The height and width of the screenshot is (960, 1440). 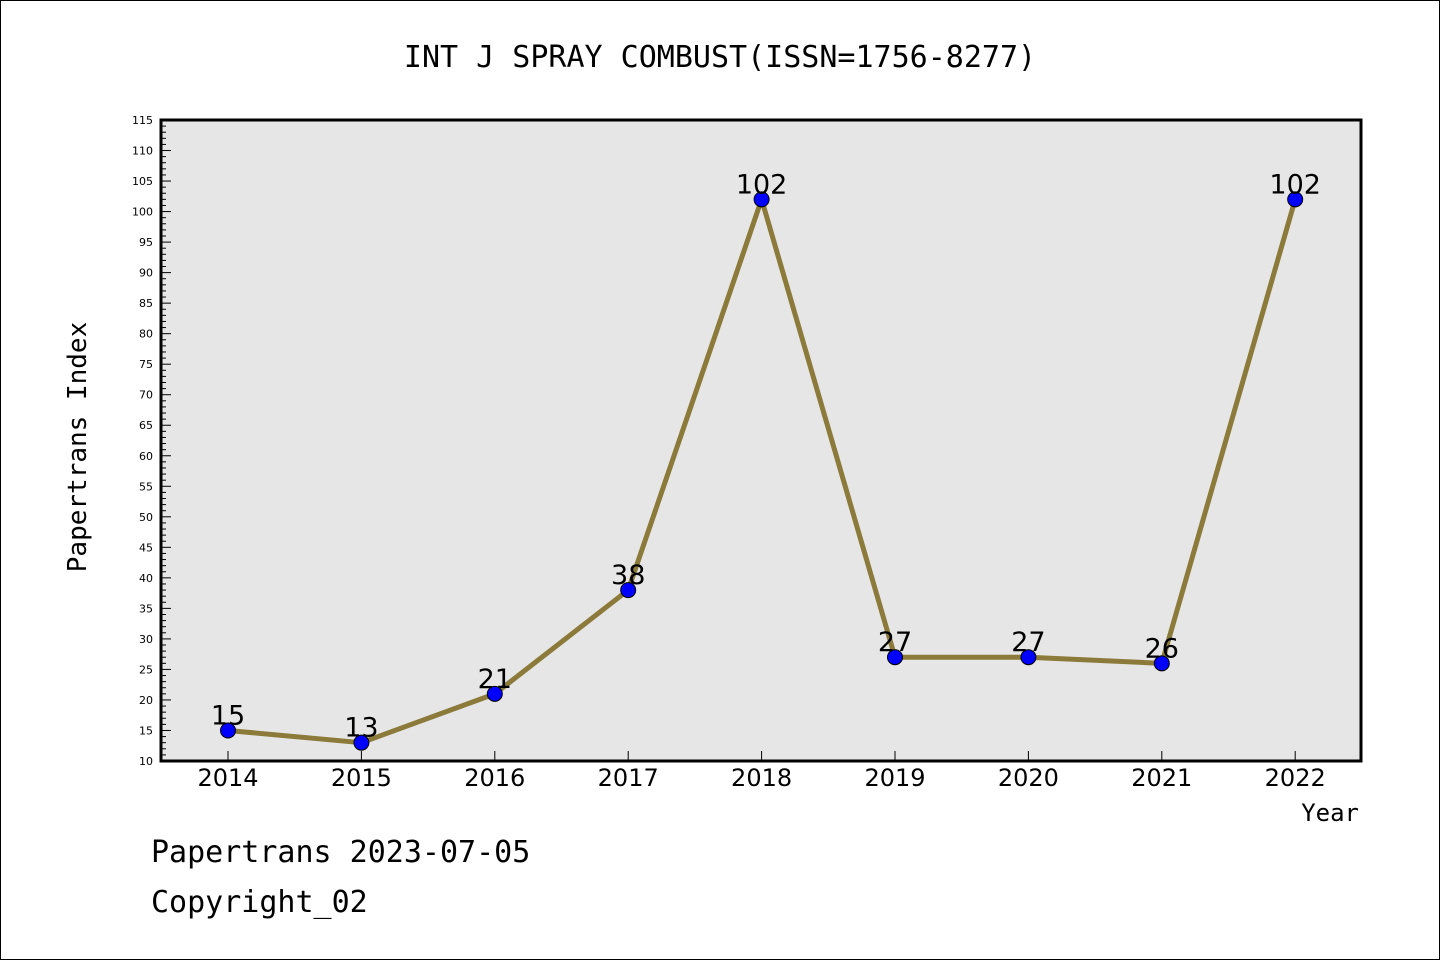 What do you see at coordinates (146, 242) in the screenshot?
I see `y-tick-label: 95` at bounding box center [146, 242].